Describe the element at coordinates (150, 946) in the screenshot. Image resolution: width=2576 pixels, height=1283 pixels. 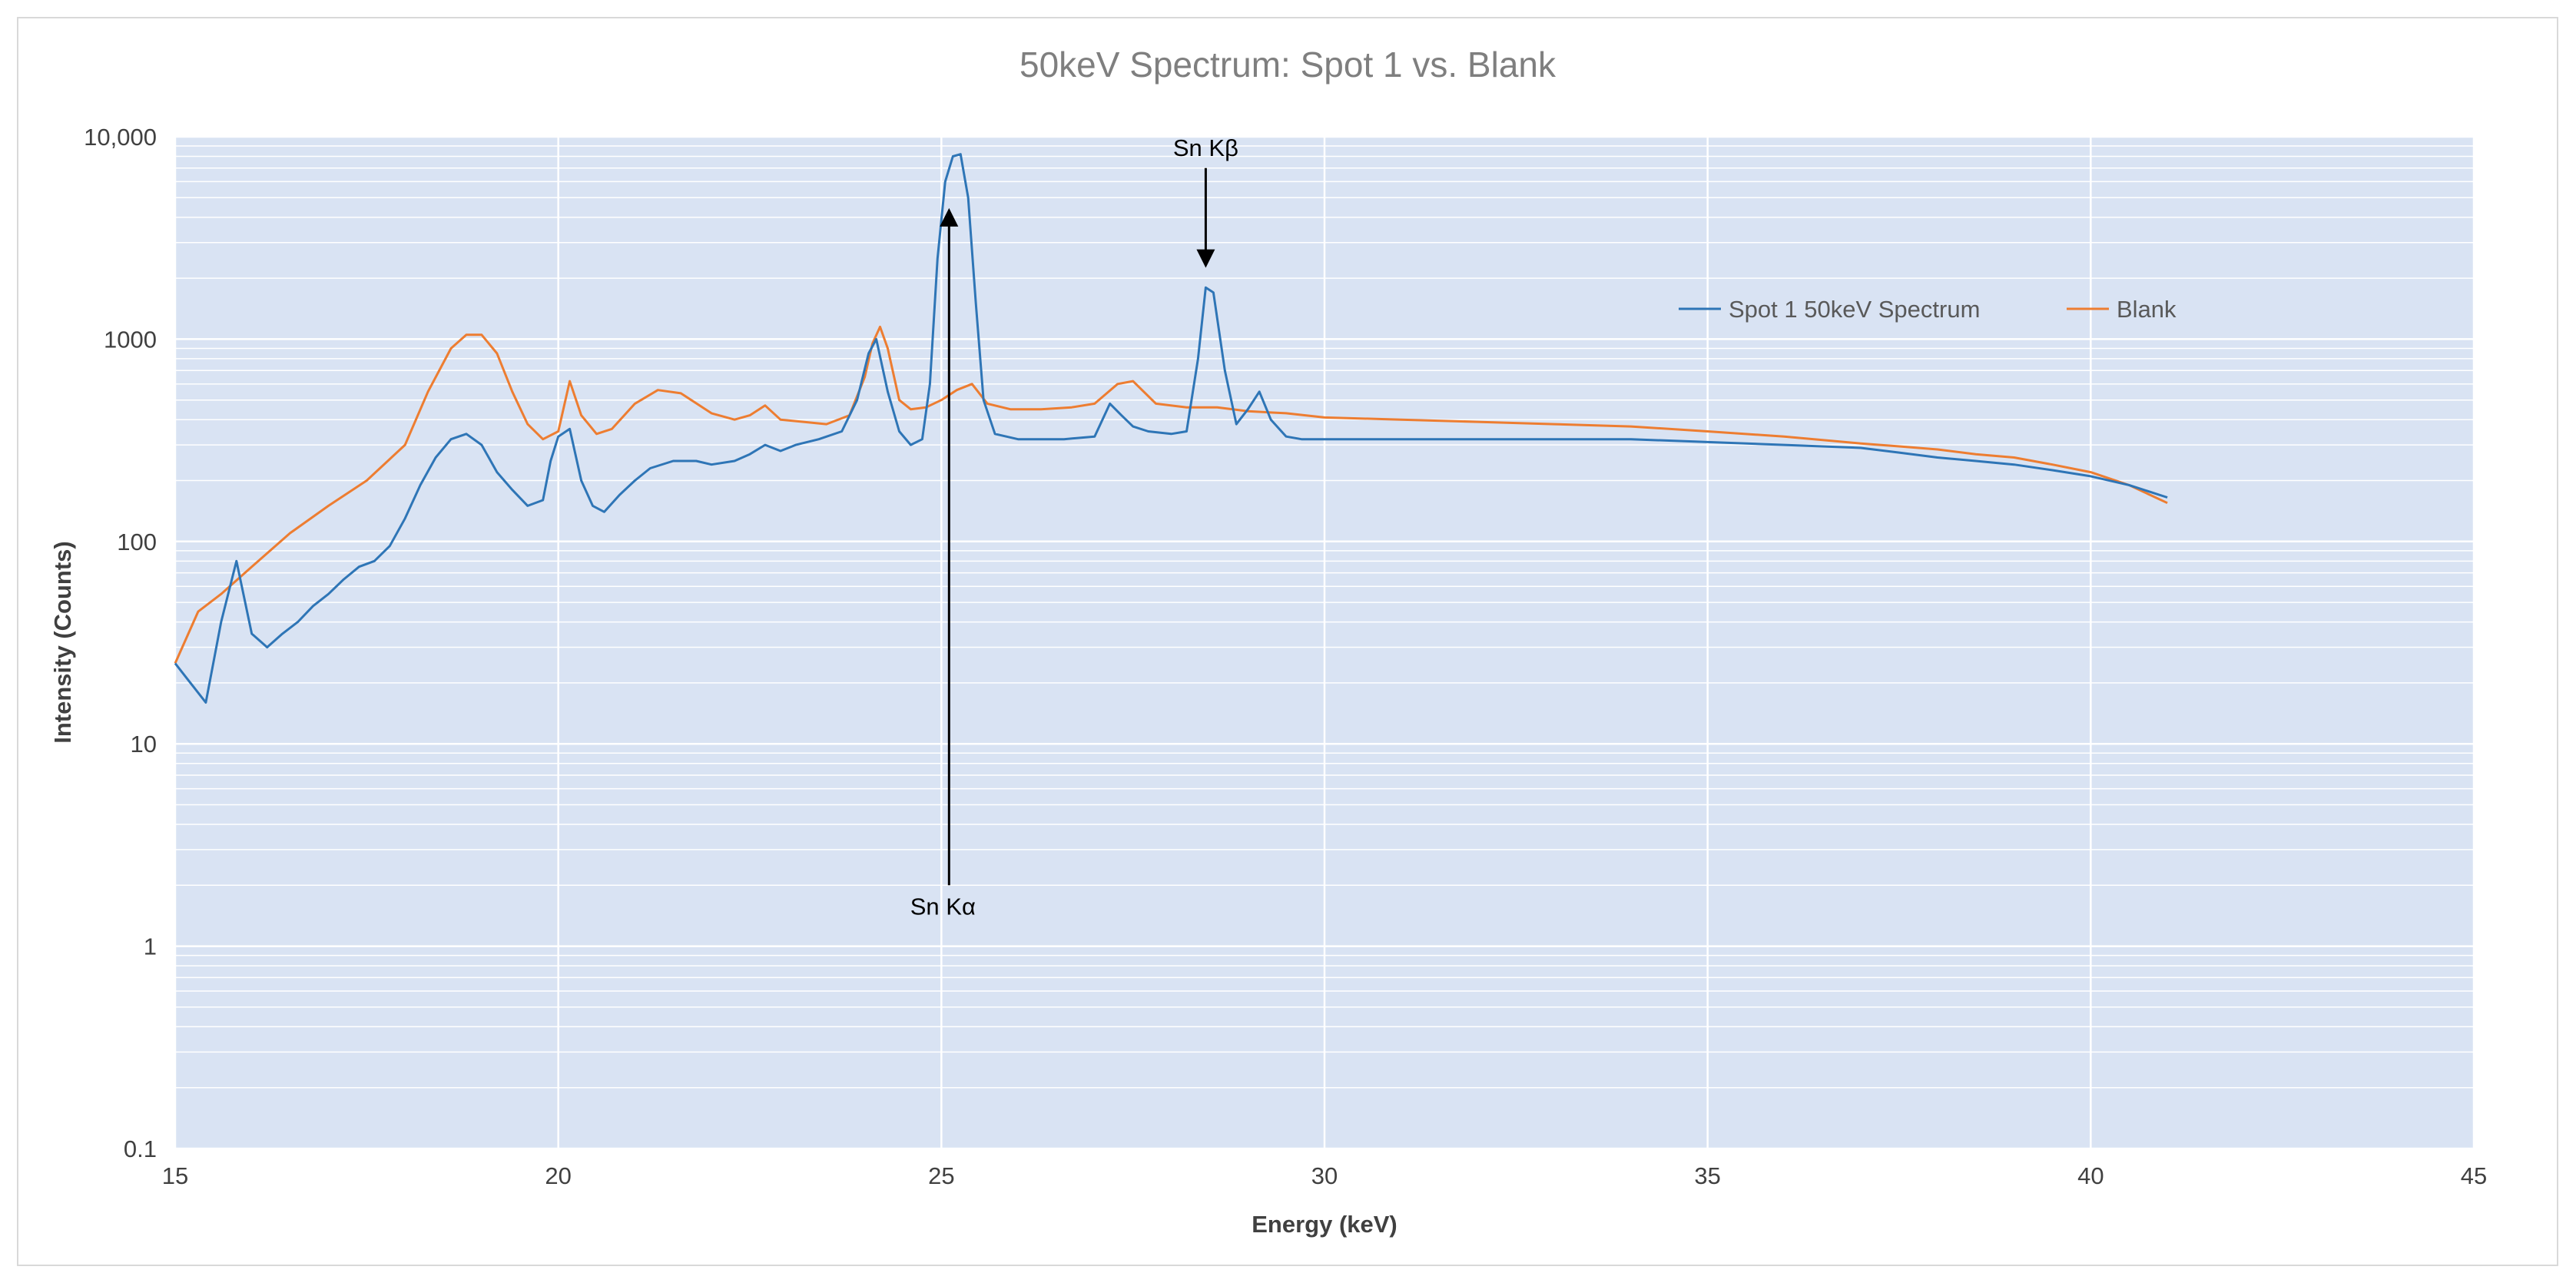
I see `y-tick-label: 1` at that location.